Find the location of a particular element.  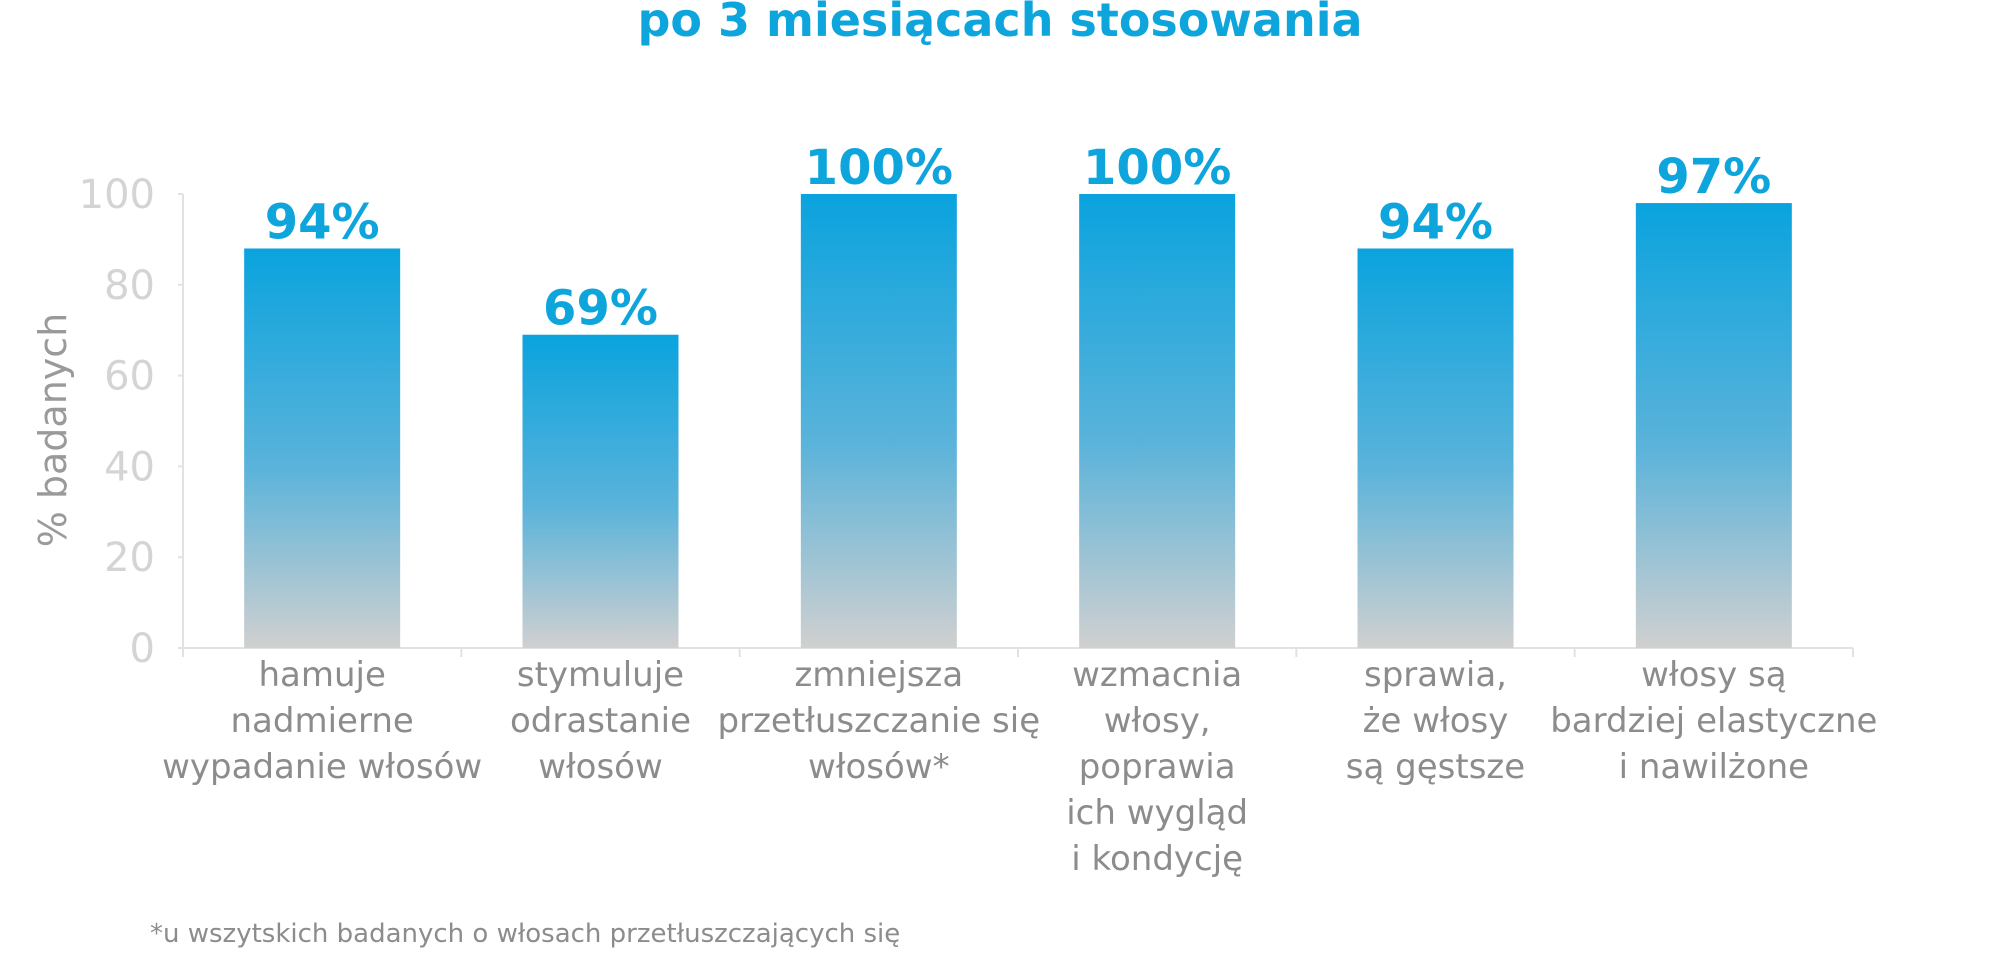

category-label-line: i kondycję is located at coordinates (1157, 859).